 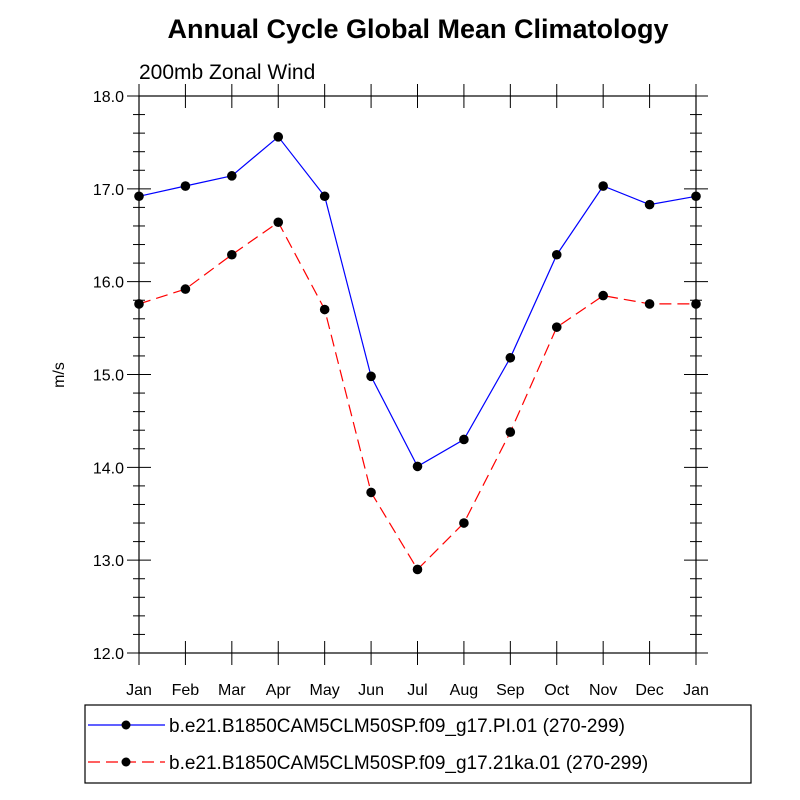 I want to click on x-tick-label: Jul, so click(x=417, y=690).